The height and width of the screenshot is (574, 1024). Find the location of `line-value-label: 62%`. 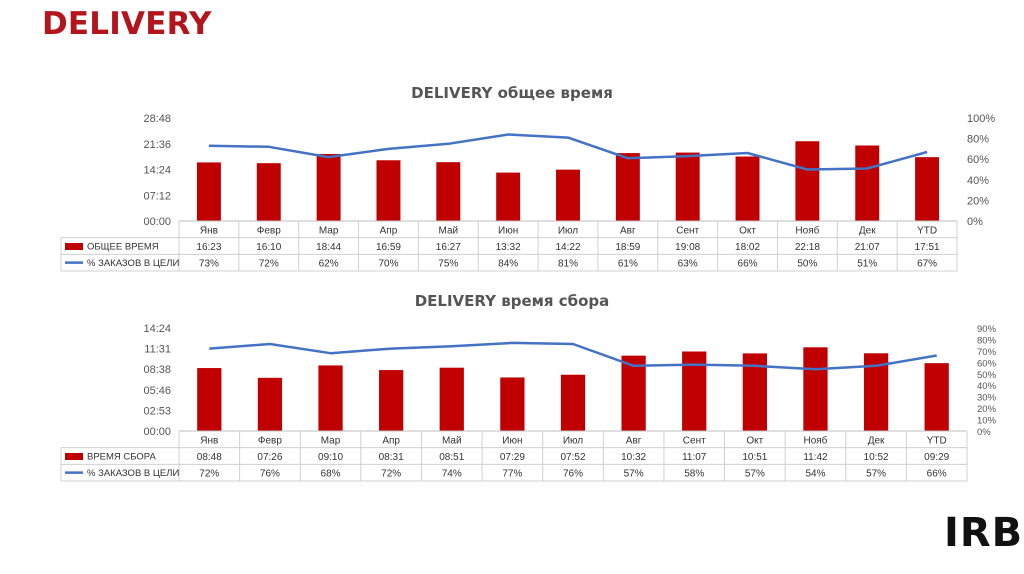

line-value-label: 62% is located at coordinates (329, 264).